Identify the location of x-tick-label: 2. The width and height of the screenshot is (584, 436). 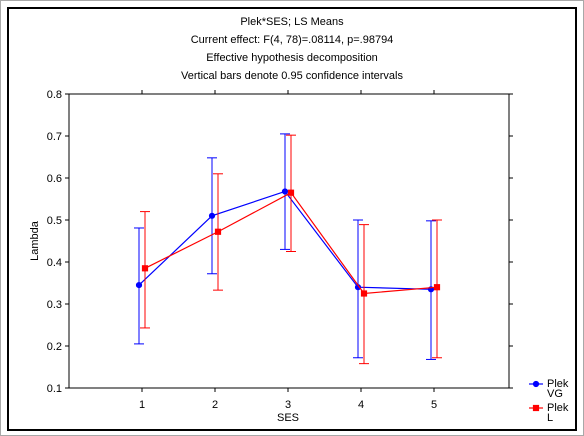
(215, 405).